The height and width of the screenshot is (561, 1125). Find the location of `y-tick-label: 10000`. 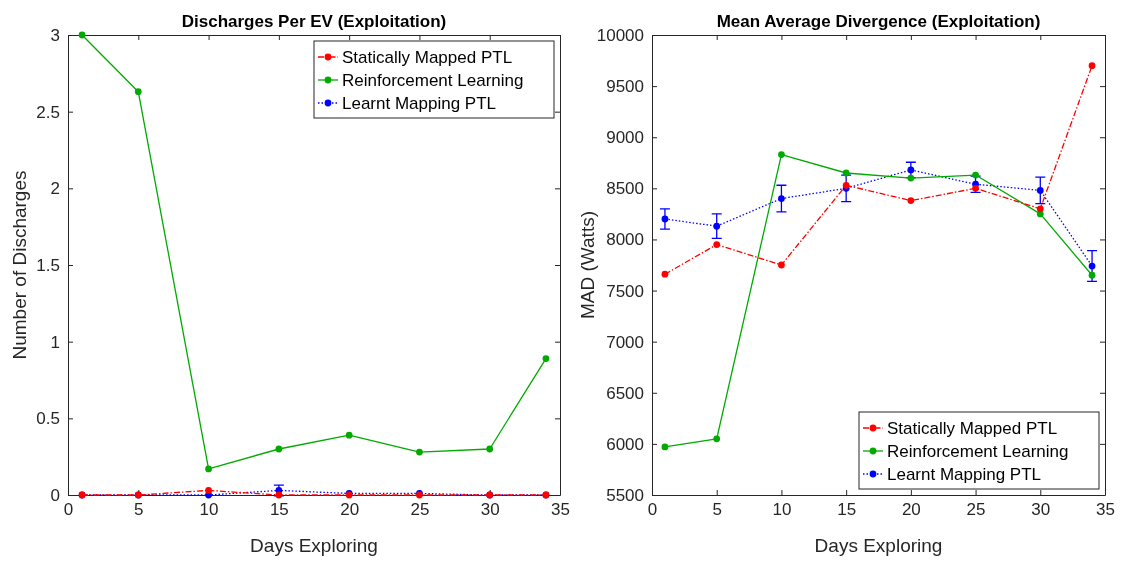

y-tick-label: 10000 is located at coordinates (620, 35).